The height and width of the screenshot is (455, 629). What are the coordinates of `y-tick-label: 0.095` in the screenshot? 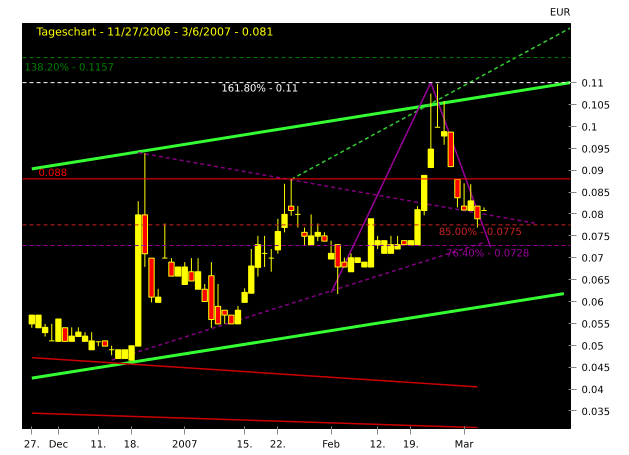 It's located at (596, 150).